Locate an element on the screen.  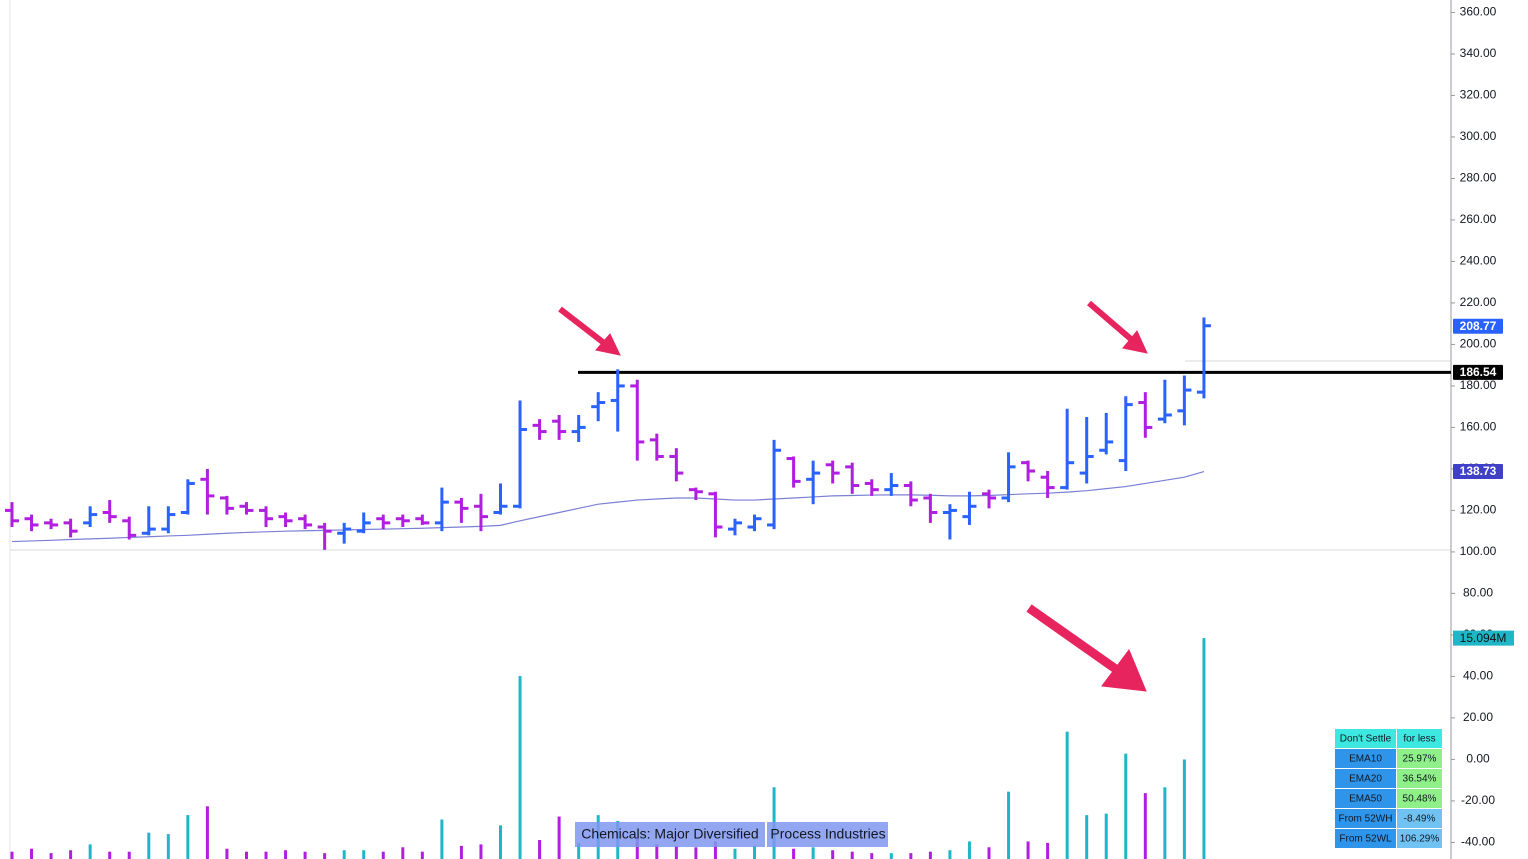
table-cell-text: From 52WH is located at coordinates (1366, 819).